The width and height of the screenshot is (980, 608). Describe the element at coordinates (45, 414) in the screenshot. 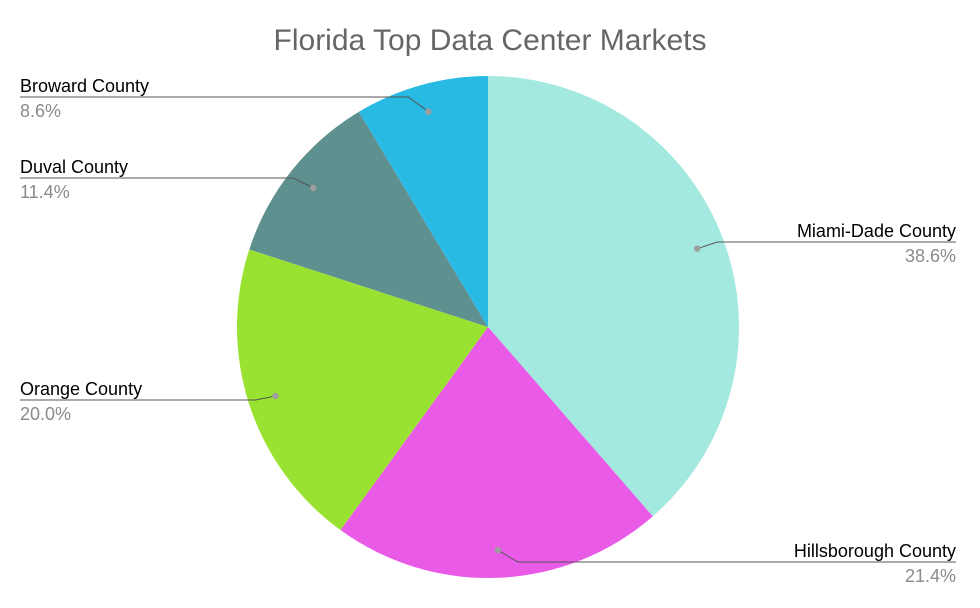

I see `slice-percent-orange-county: 20.0%` at that location.